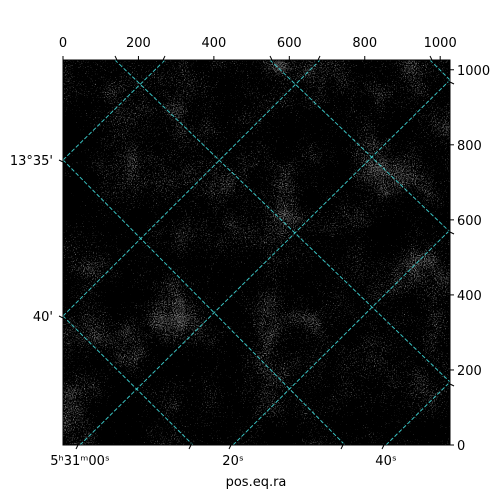 The height and width of the screenshot is (504, 500). I want to click on y-tick-label: 0, so click(461, 446).